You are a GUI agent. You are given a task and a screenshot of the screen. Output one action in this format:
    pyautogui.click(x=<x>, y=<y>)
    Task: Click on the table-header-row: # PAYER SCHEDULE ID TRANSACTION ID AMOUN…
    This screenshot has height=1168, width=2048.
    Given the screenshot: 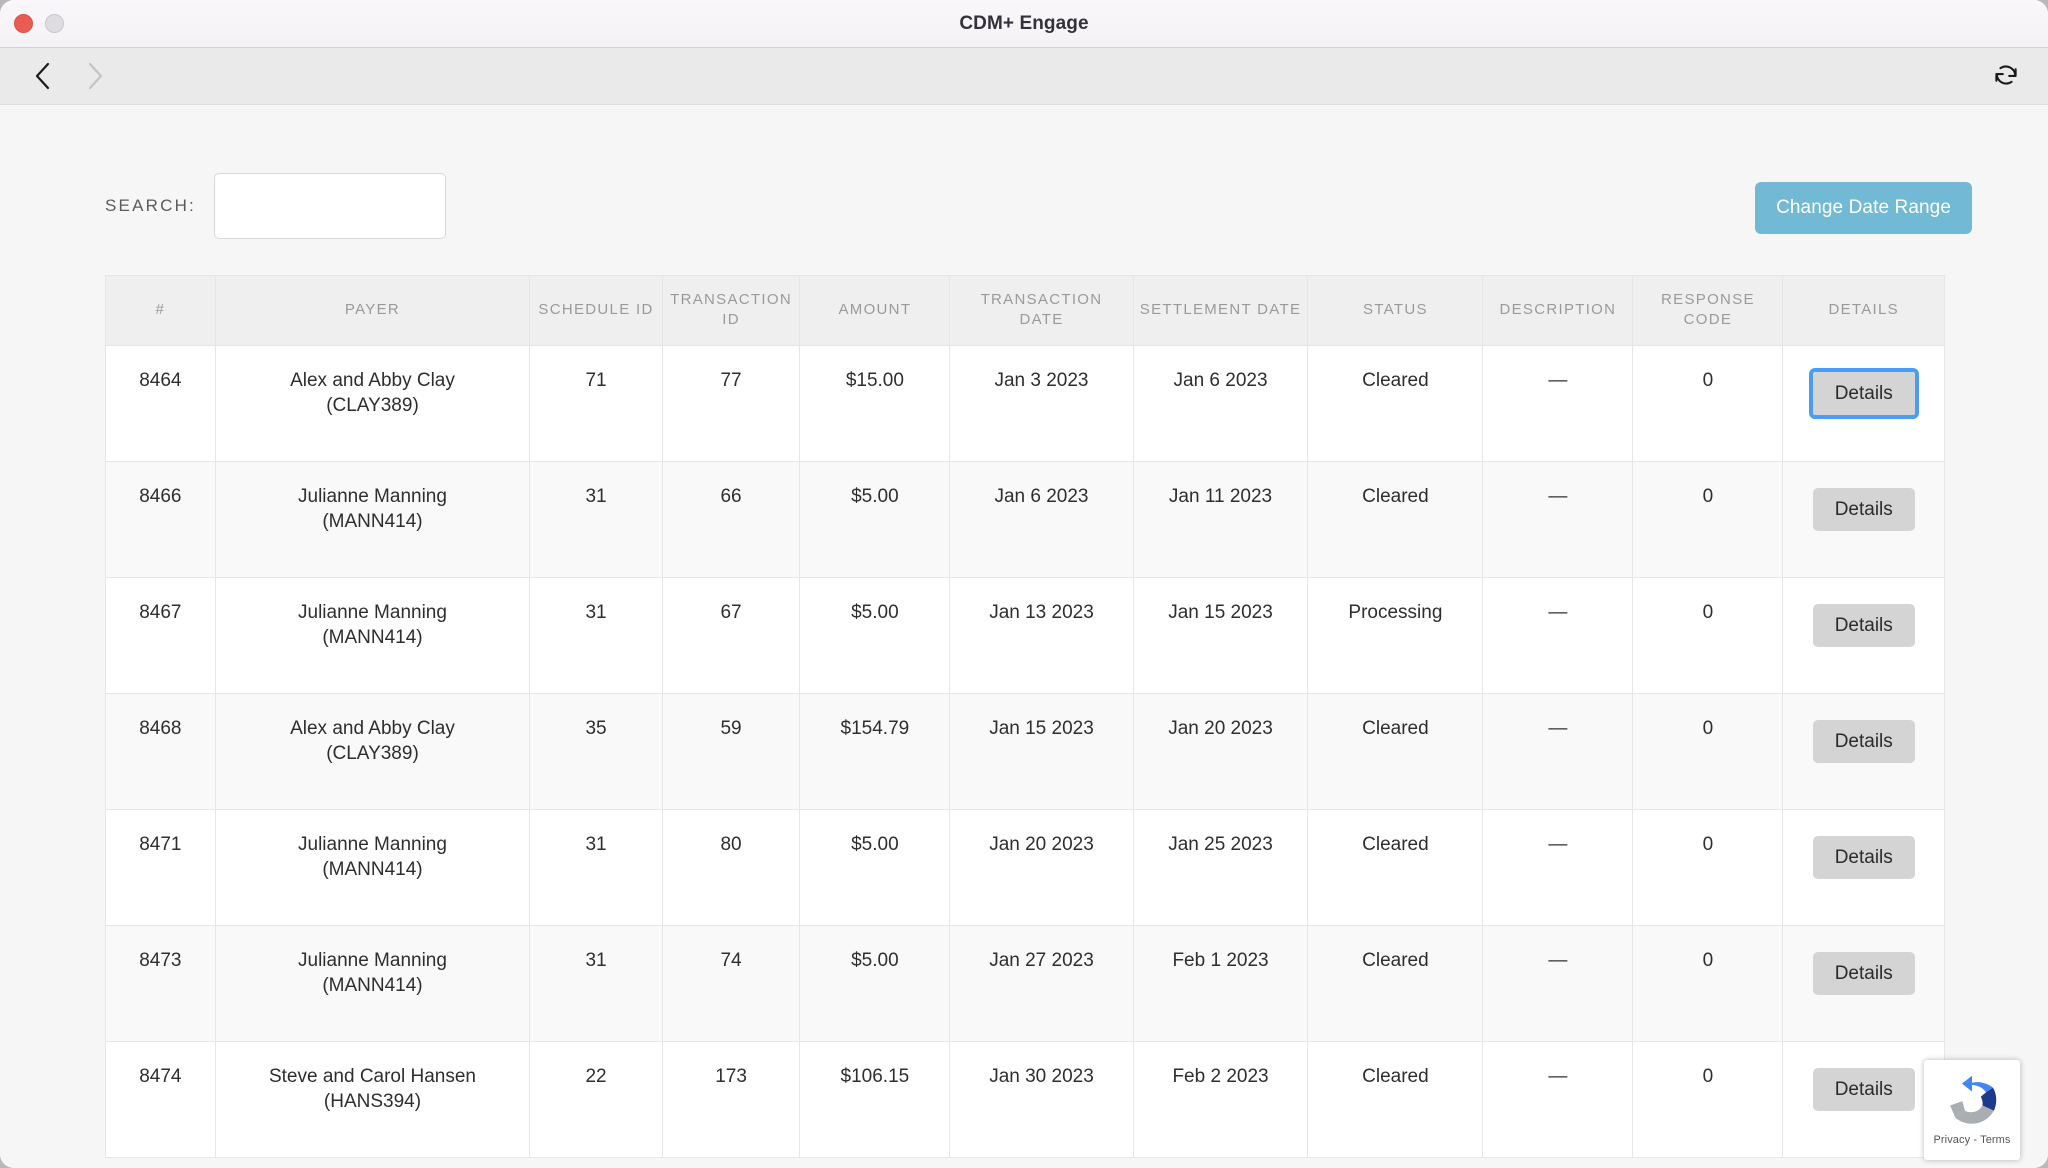 What is the action you would take?
    pyautogui.click(x=1025, y=310)
    